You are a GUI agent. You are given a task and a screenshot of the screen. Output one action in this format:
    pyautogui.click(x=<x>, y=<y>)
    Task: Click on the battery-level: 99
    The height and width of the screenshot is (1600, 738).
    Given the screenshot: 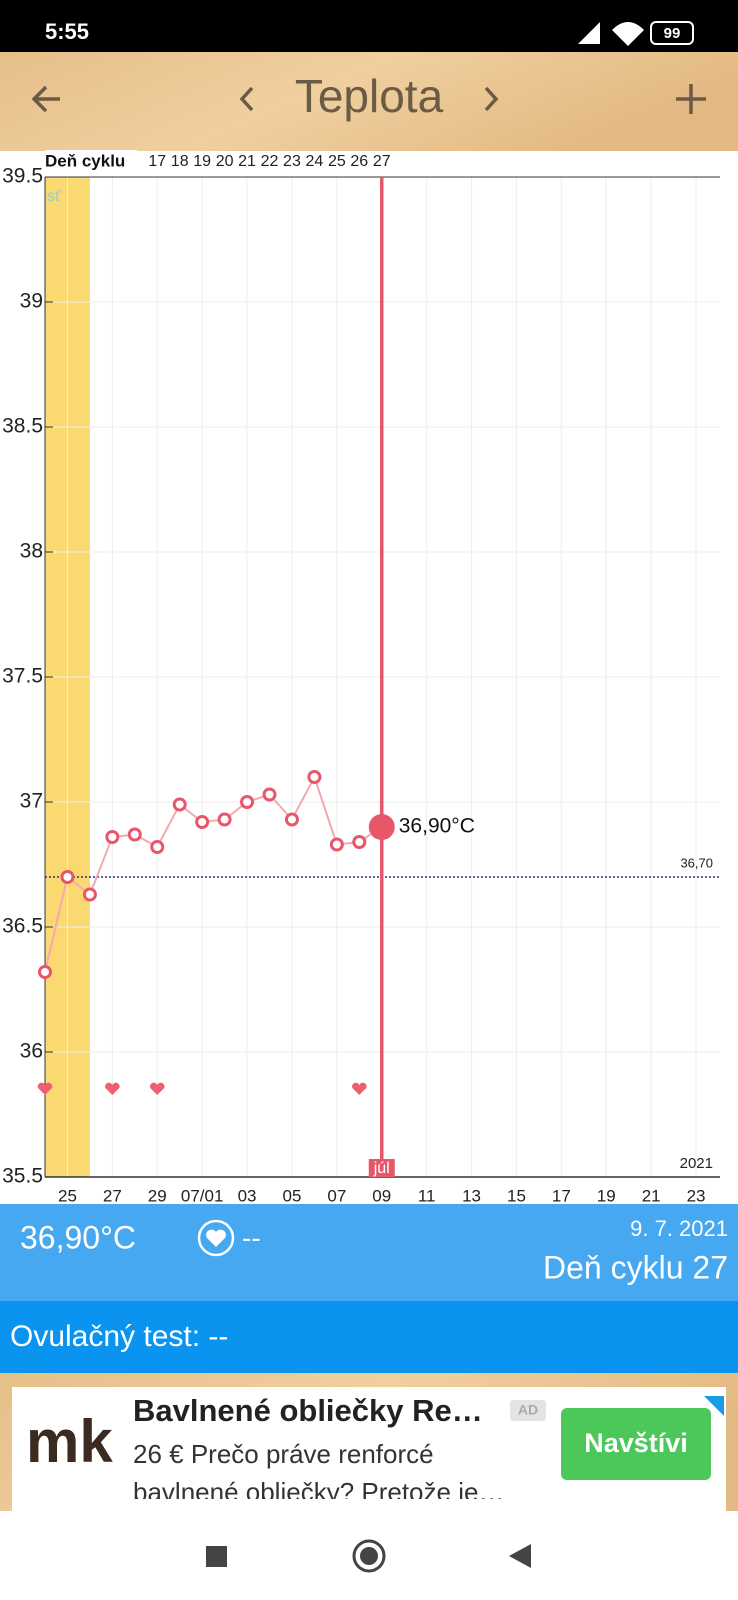 What is the action you would take?
    pyautogui.click(x=672, y=33)
    